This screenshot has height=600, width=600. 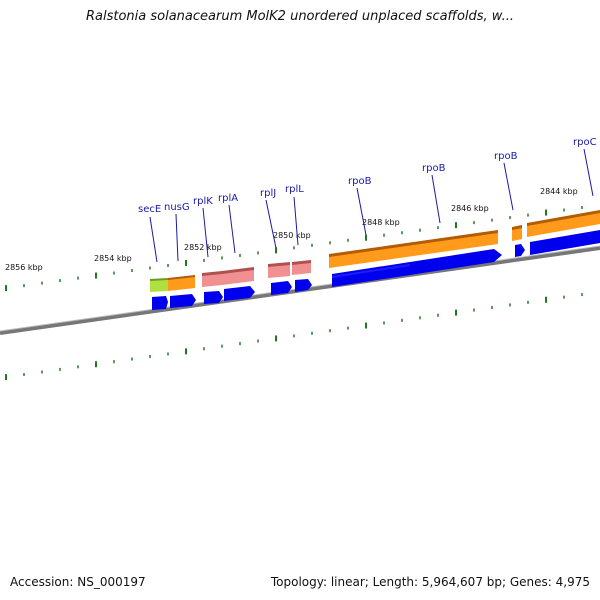 I want to click on leader-rplA, so click(x=232, y=229).